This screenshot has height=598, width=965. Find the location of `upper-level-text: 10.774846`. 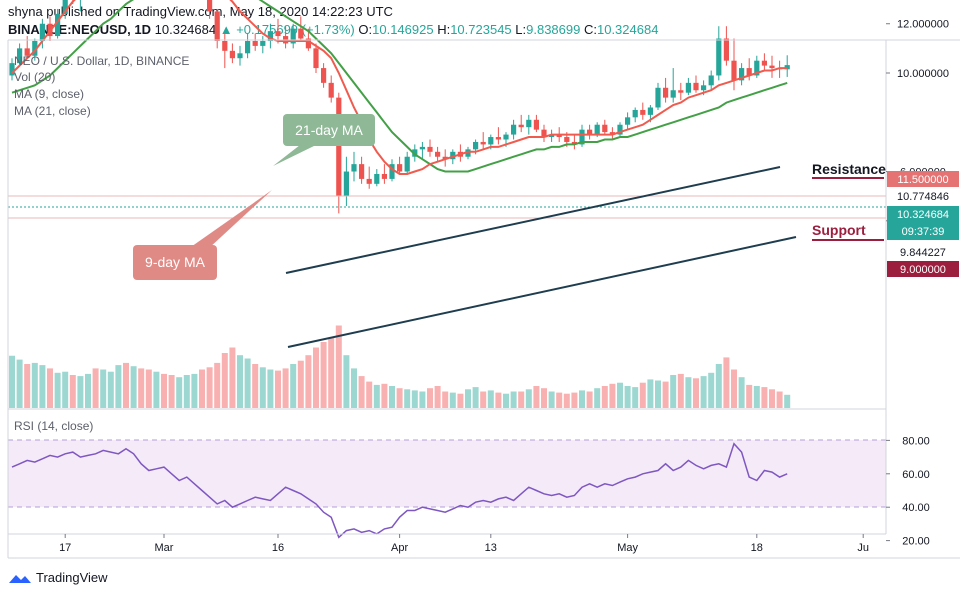

upper-level-text: 10.774846 is located at coordinates (923, 197).